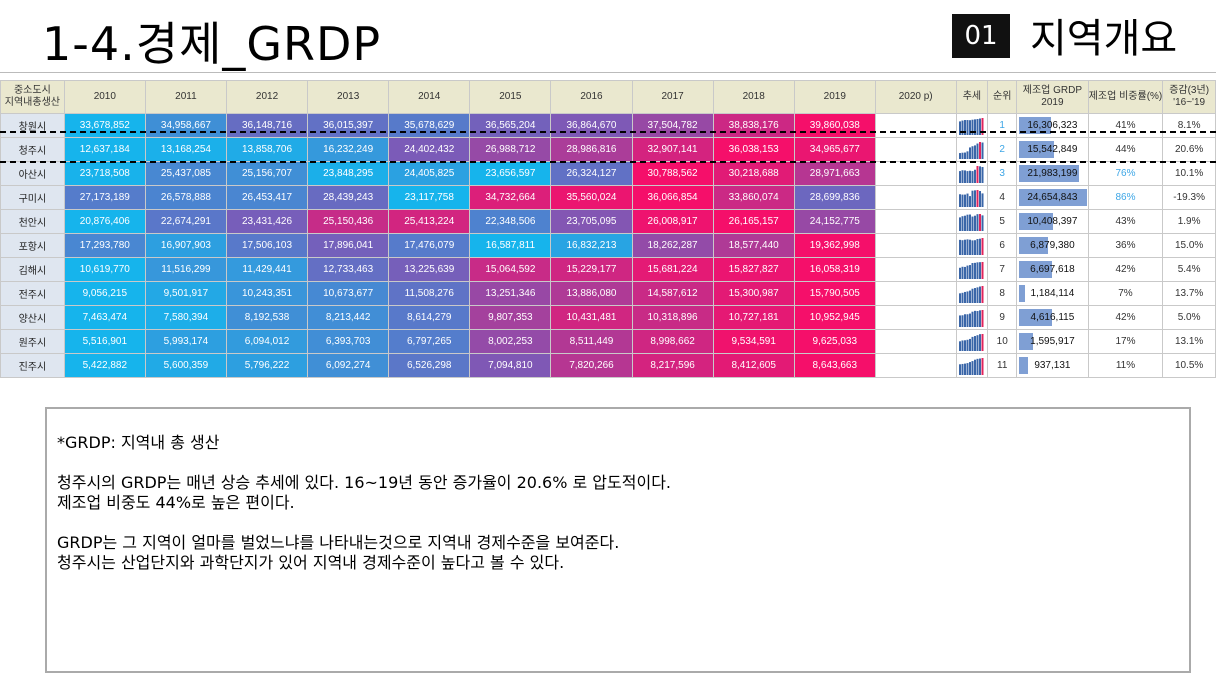 The image size is (1216, 684). I want to click on grdp-value-cell: 34,732,664, so click(510, 197).